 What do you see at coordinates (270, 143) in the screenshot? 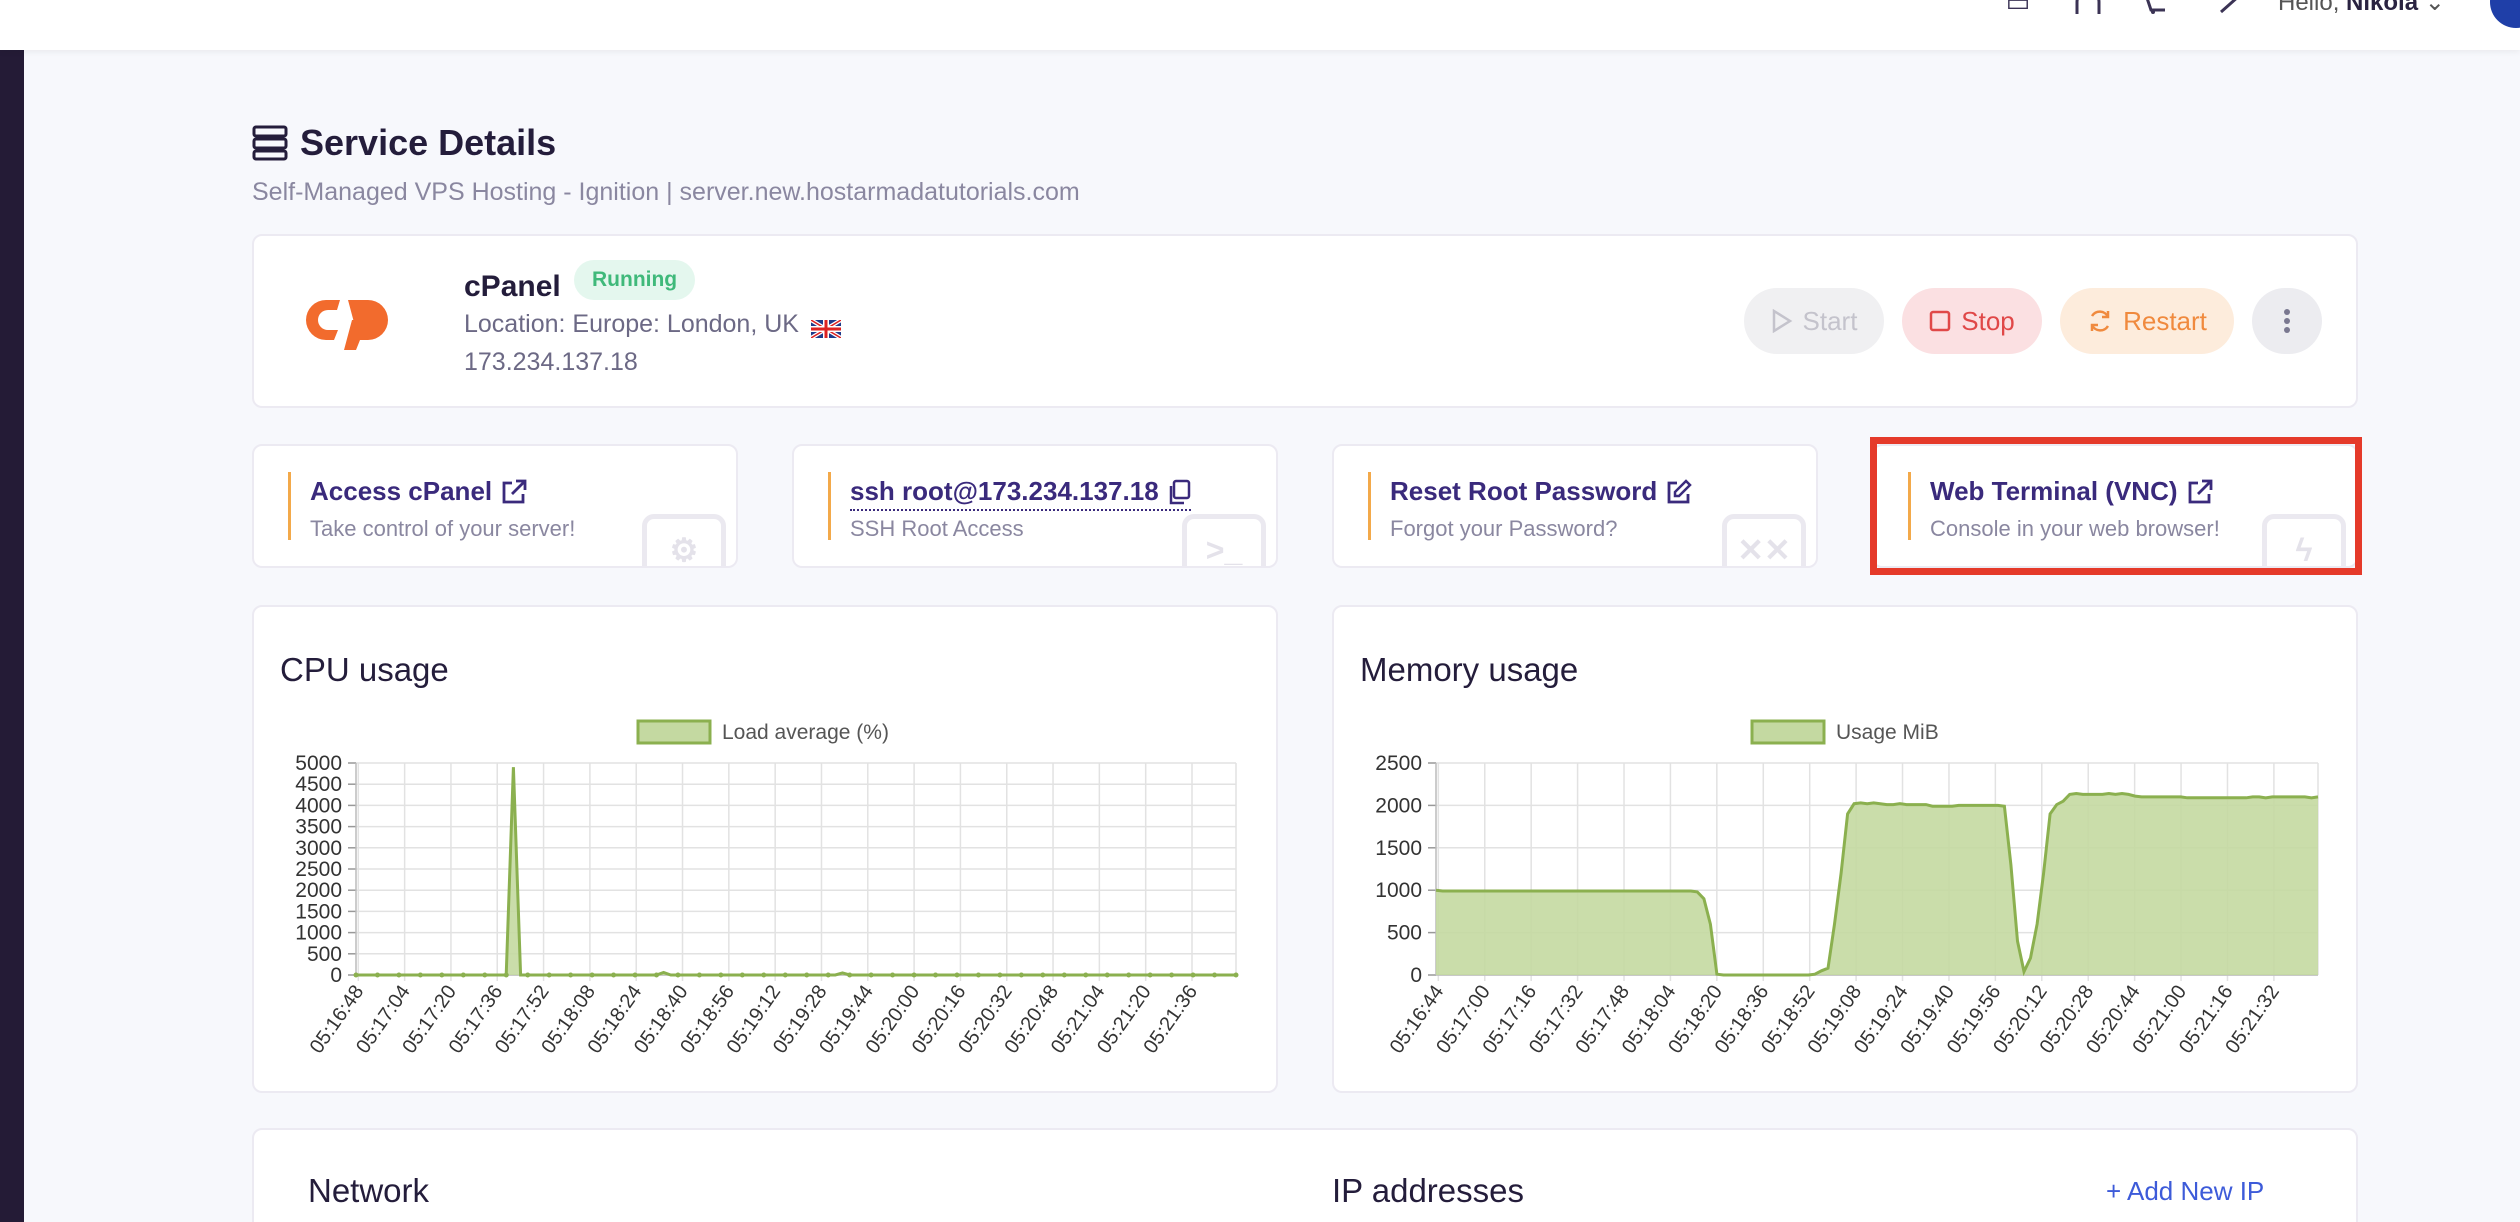
I see `server-icon` at bounding box center [270, 143].